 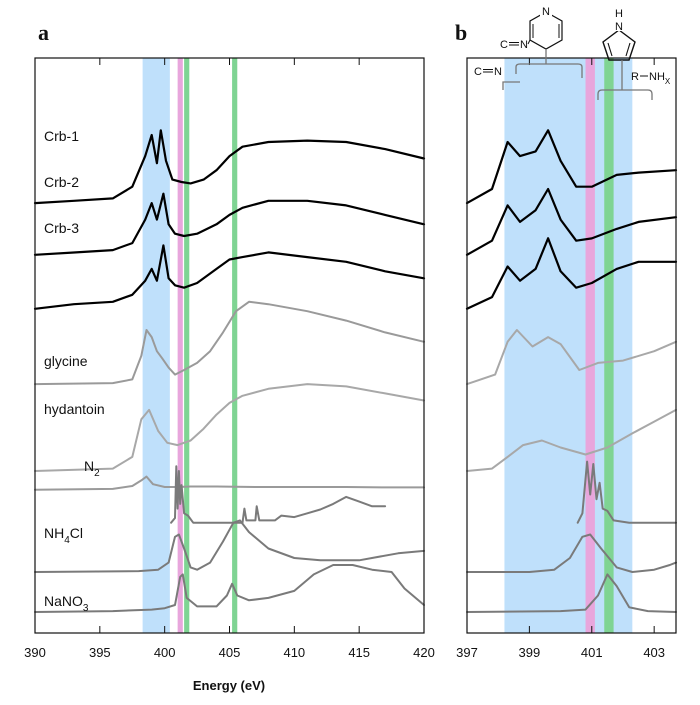 What do you see at coordinates (92, 468) in the screenshot?
I see `series-label-n2: N2` at bounding box center [92, 468].